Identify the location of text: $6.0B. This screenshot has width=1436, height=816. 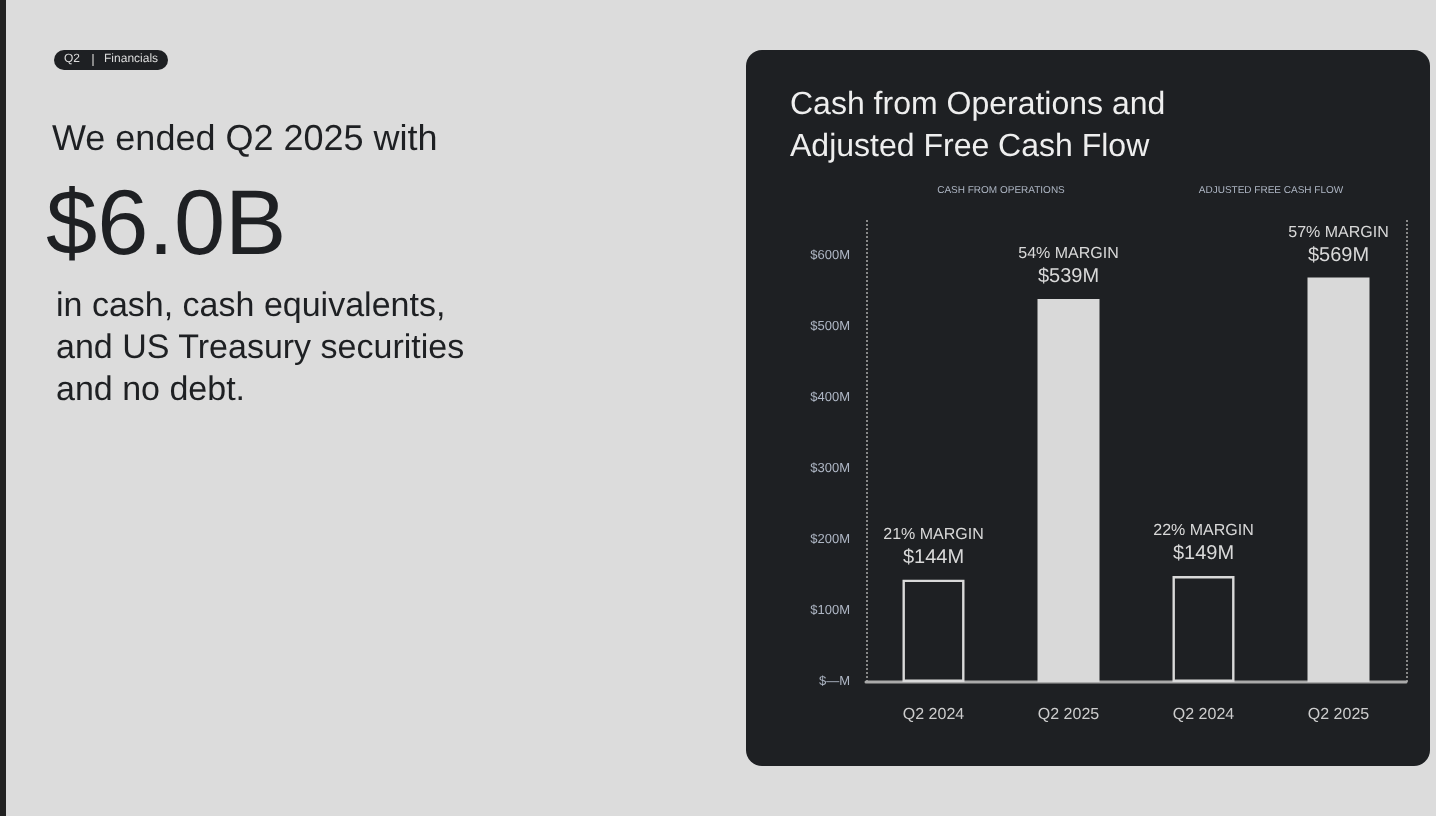
(166, 222).